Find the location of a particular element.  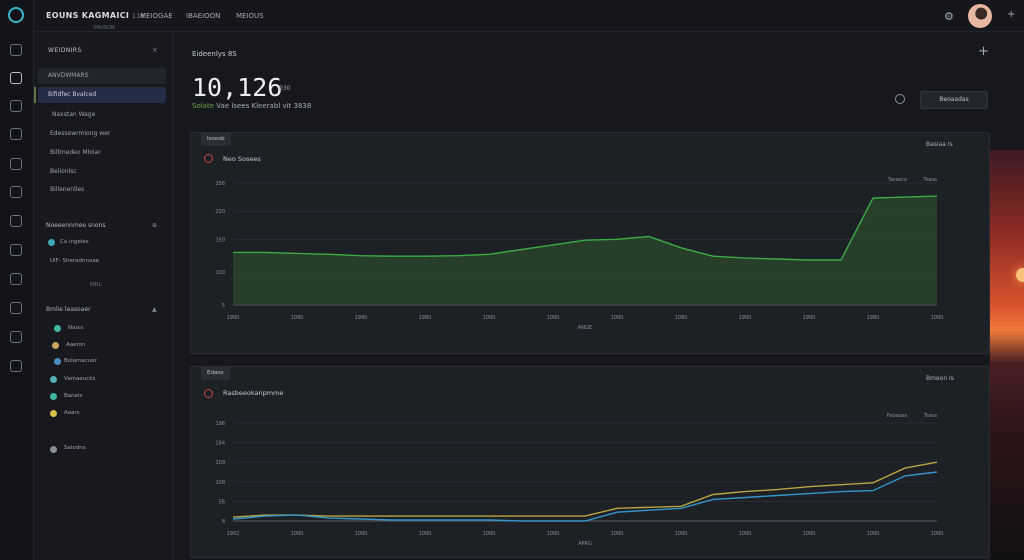

section2-row-3: Vamaeucks is located at coordinates (80, 379).